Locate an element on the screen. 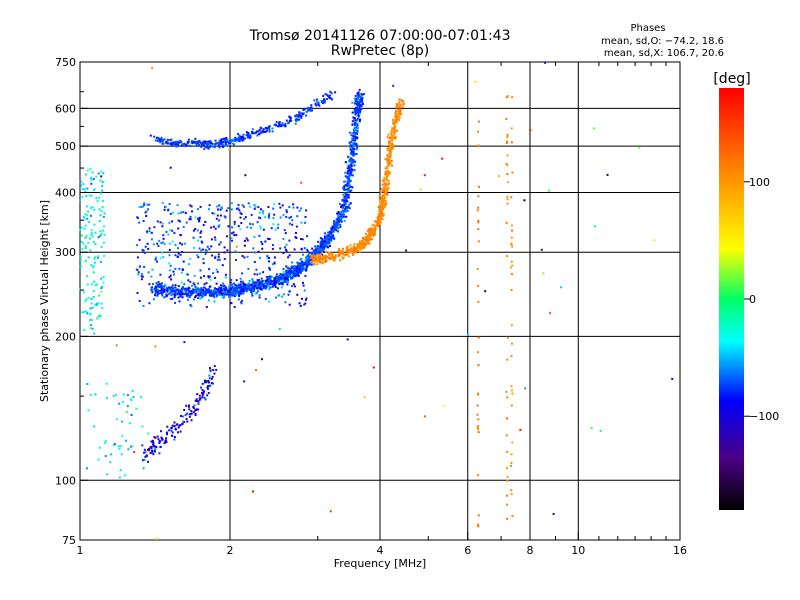 The image size is (800, 600). e-region-point is located at coordinates (208, 382).